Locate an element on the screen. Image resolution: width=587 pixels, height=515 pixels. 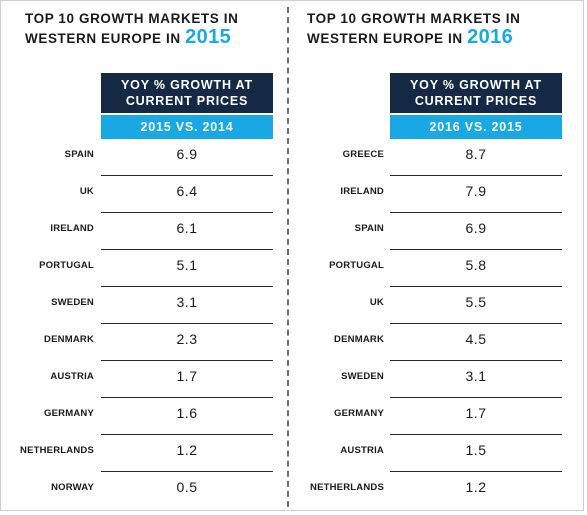
column-subheader: 2015 VS. 2014 is located at coordinates (187, 127).